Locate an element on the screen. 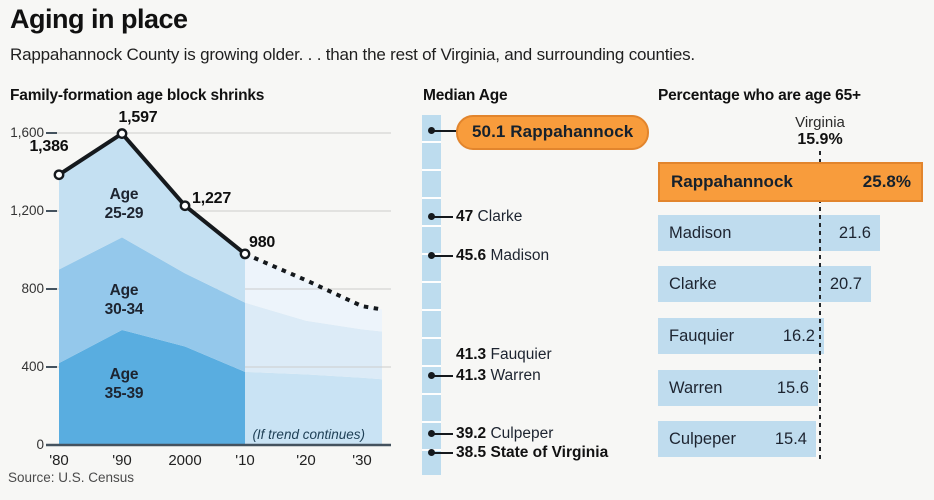  y-tick-label: 800 is located at coordinates (32, 288).